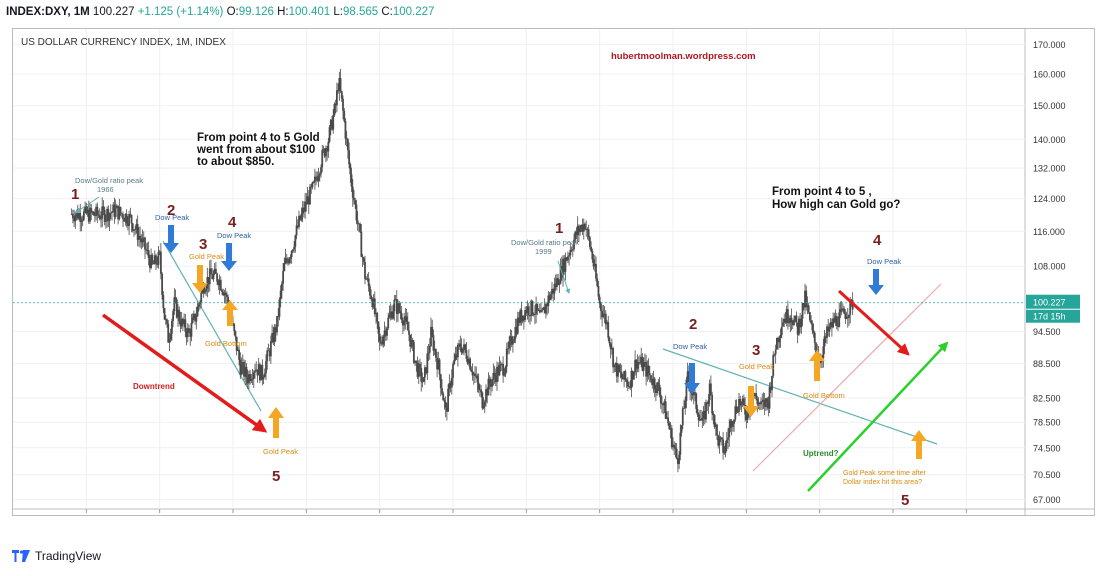 This screenshot has width=1107, height=576. I want to click on last-price-badge, so click(1053, 301).